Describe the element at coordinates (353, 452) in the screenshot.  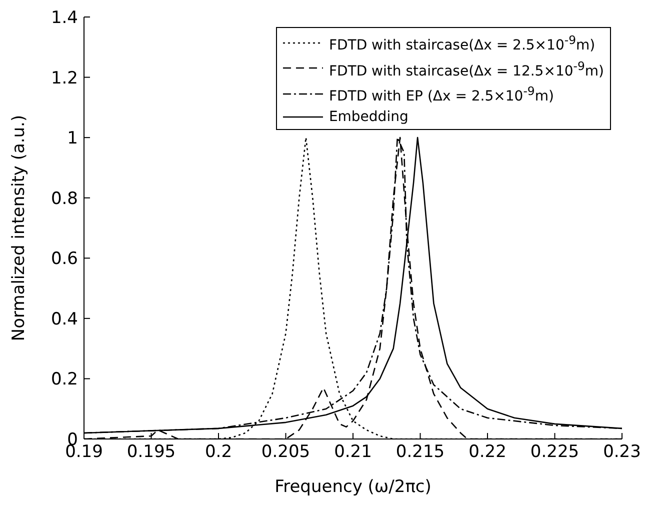
I see `x-tick-label: 0.21` at that location.